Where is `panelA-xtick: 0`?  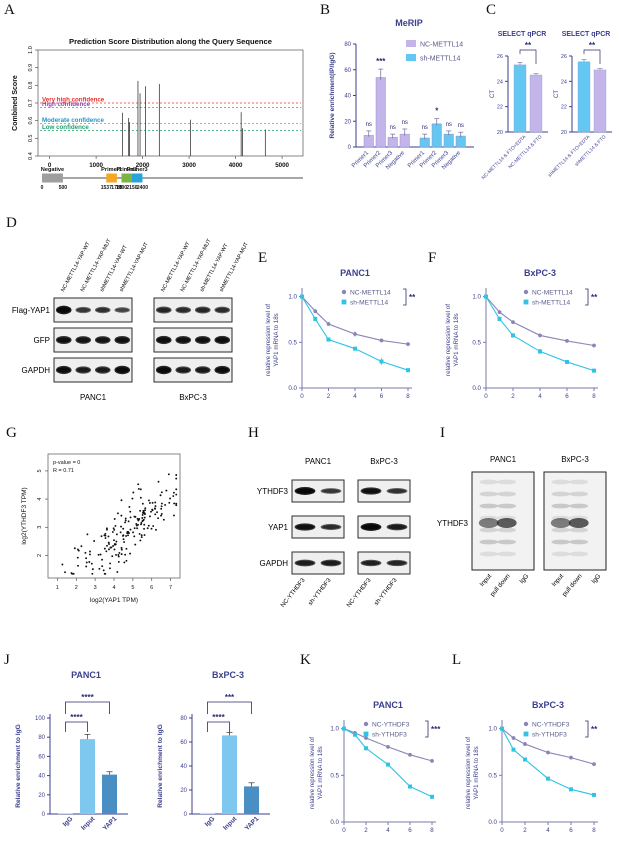 panelA-xtick: 0 is located at coordinates (50, 165).